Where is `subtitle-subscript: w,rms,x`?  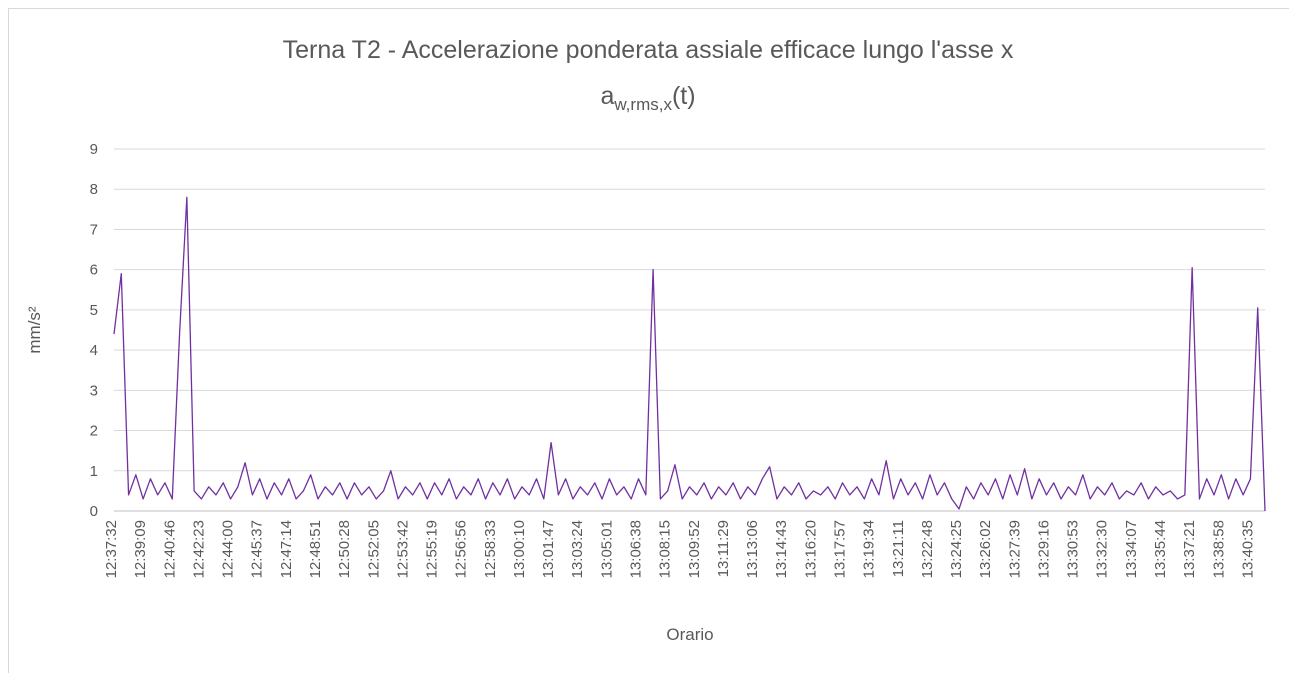
subtitle-subscript: w,rms,x is located at coordinates (642, 104).